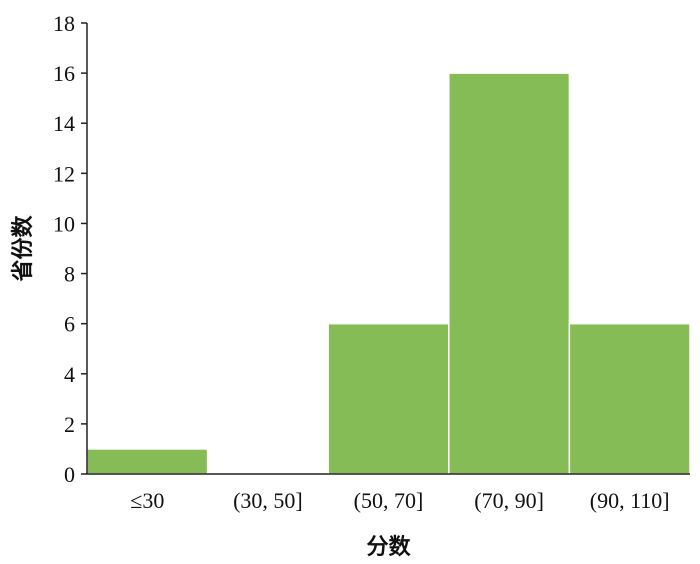 This screenshot has width=700, height=564. Describe the element at coordinates (388, 547) in the screenshot. I see `x-axis-title: 分数` at that location.